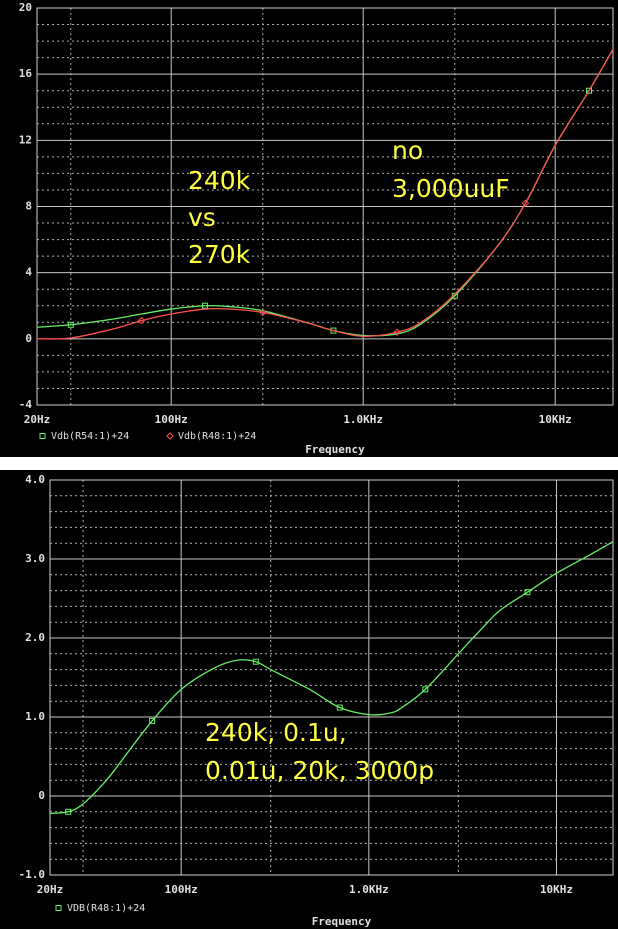 Image resolution: width=618 pixels, height=929 pixels. What do you see at coordinates (90, 436) in the screenshot?
I see `legend-label: Vdb(R54:1)+24` at bounding box center [90, 436].